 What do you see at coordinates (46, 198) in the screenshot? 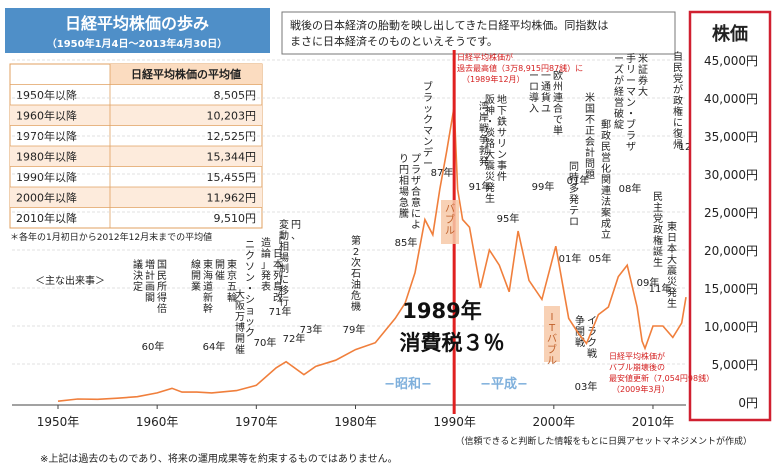
I see `table-period: 2000年以降` at bounding box center [46, 198].